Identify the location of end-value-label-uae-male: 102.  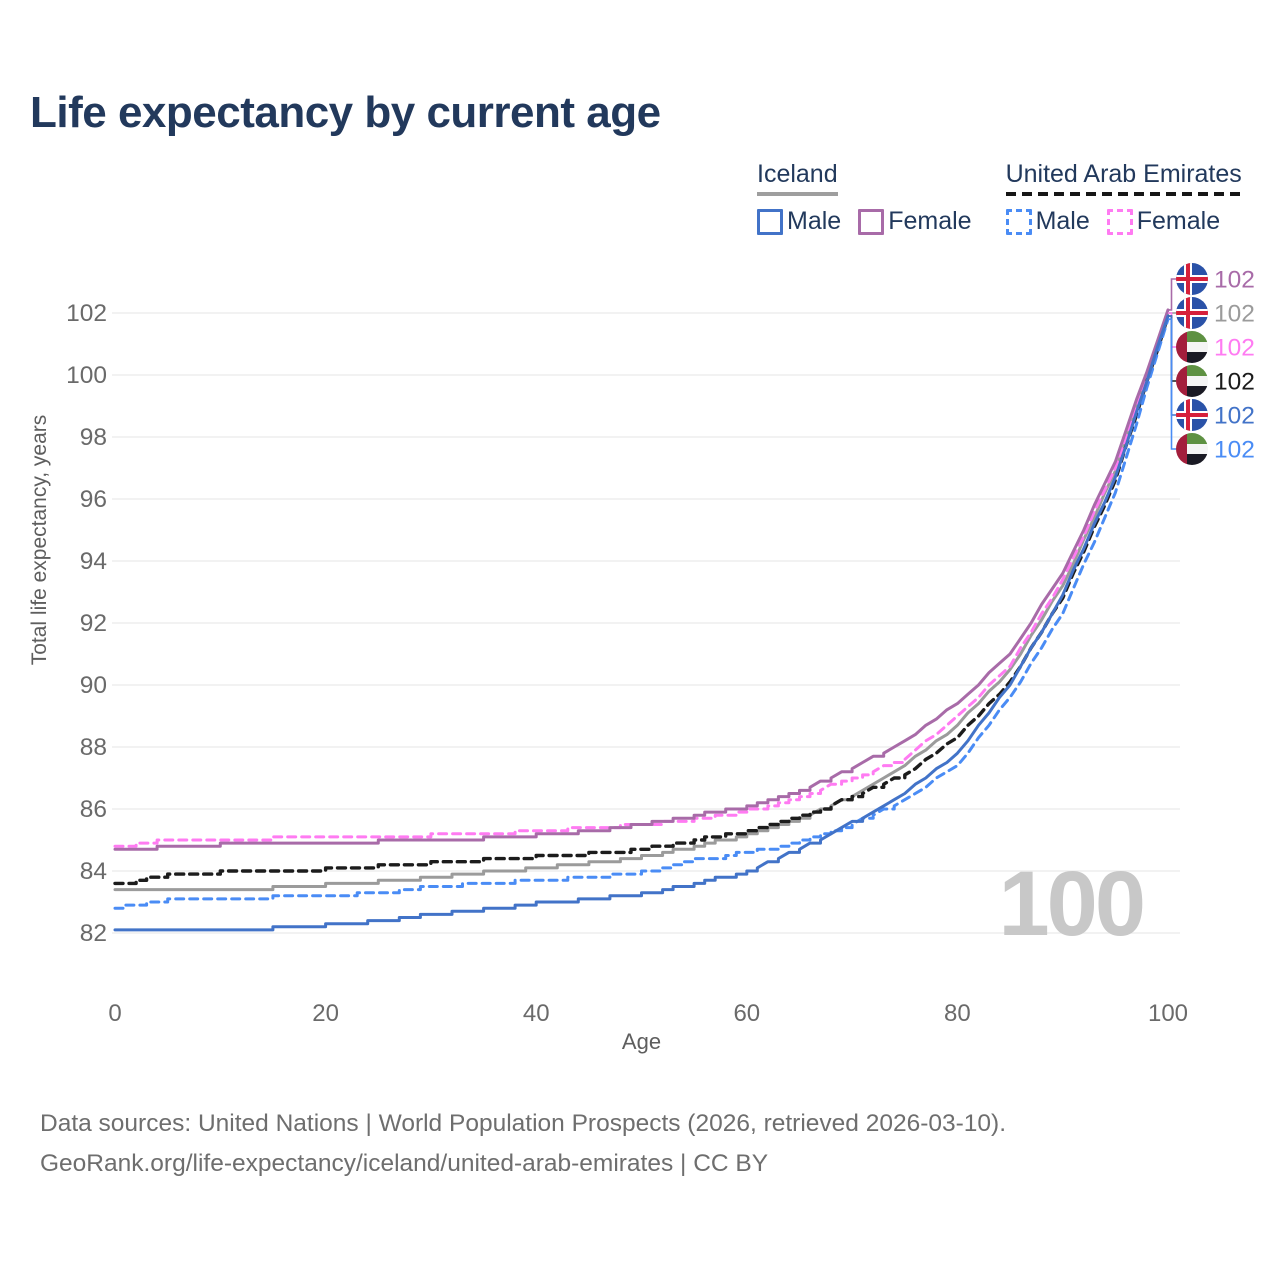
(1234, 450).